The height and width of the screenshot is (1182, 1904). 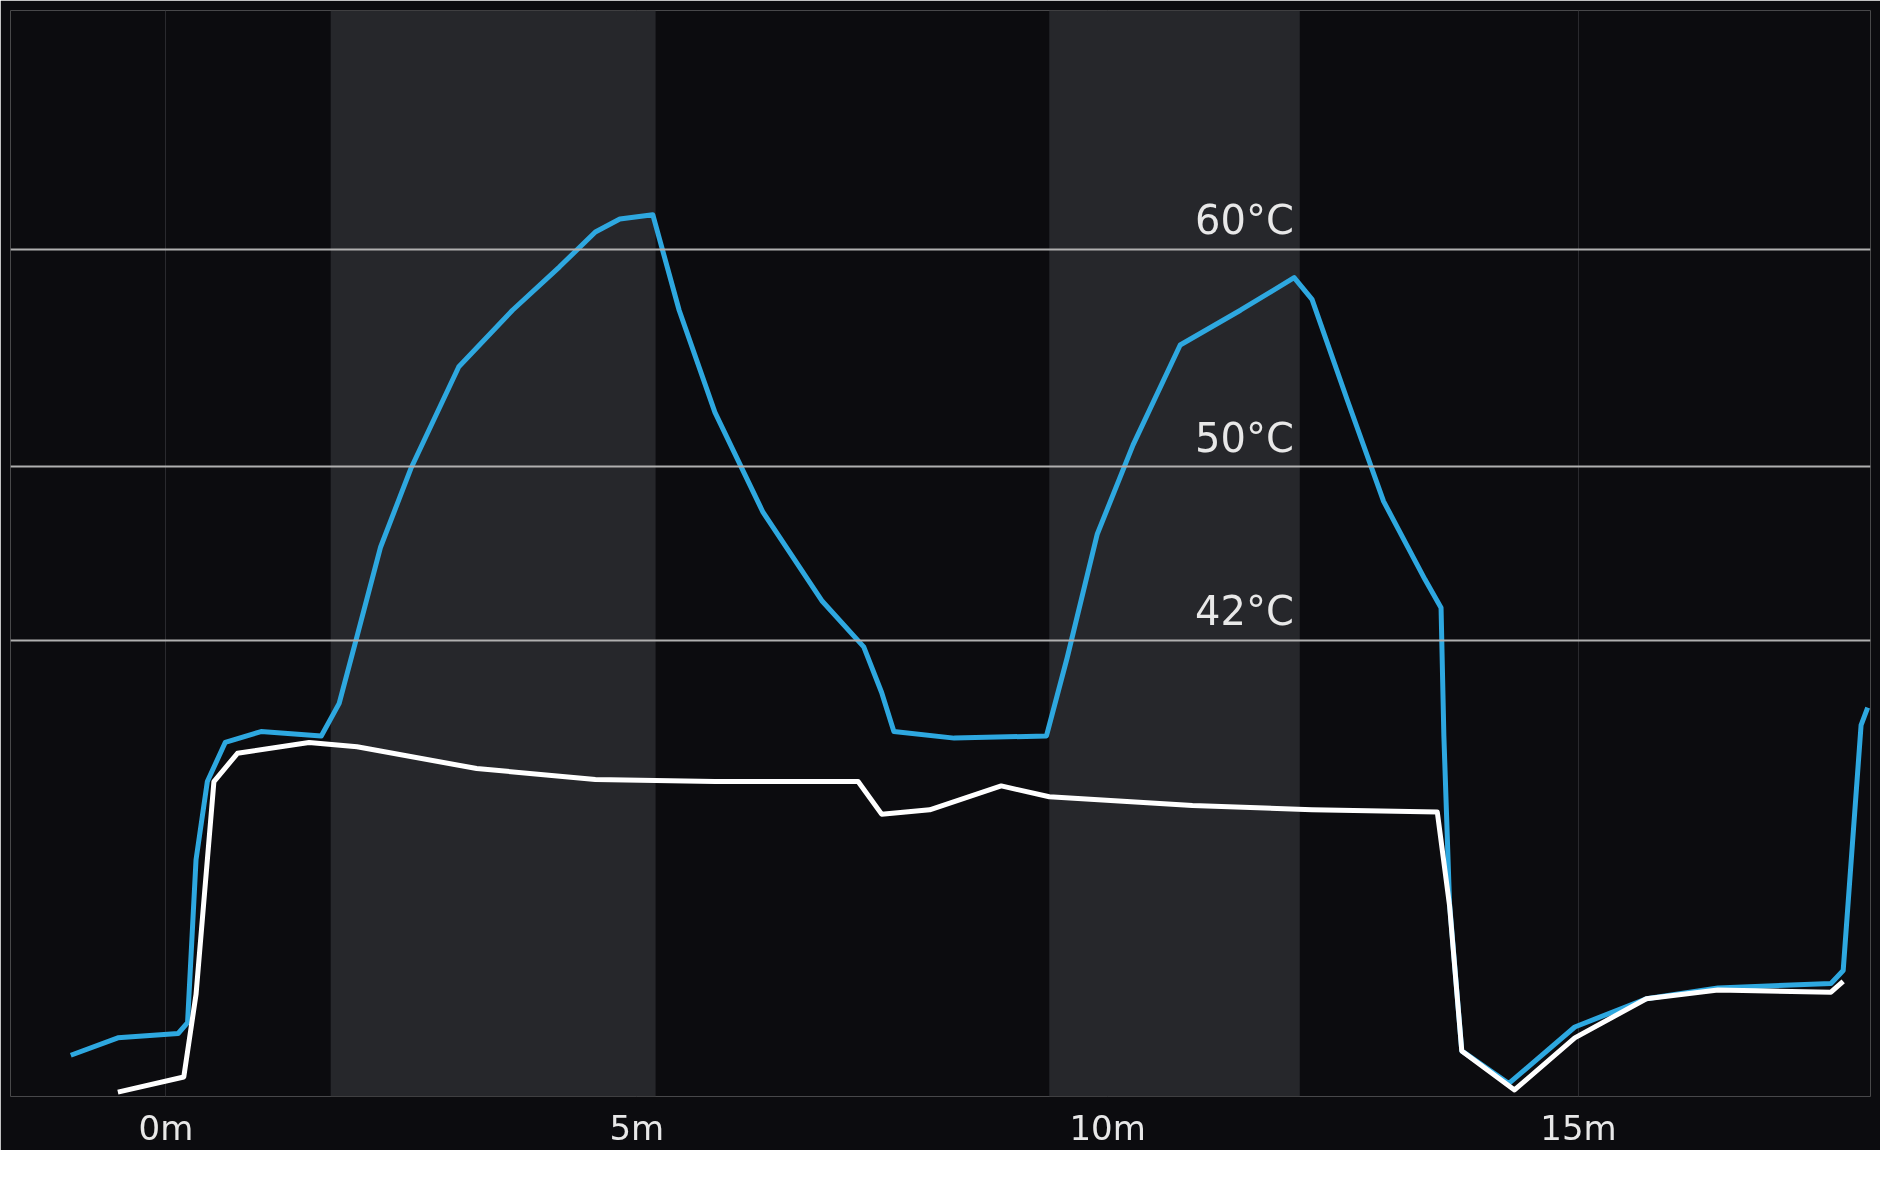 What do you see at coordinates (166, 1127) in the screenshot?
I see `x-tick-label: 0m` at bounding box center [166, 1127].